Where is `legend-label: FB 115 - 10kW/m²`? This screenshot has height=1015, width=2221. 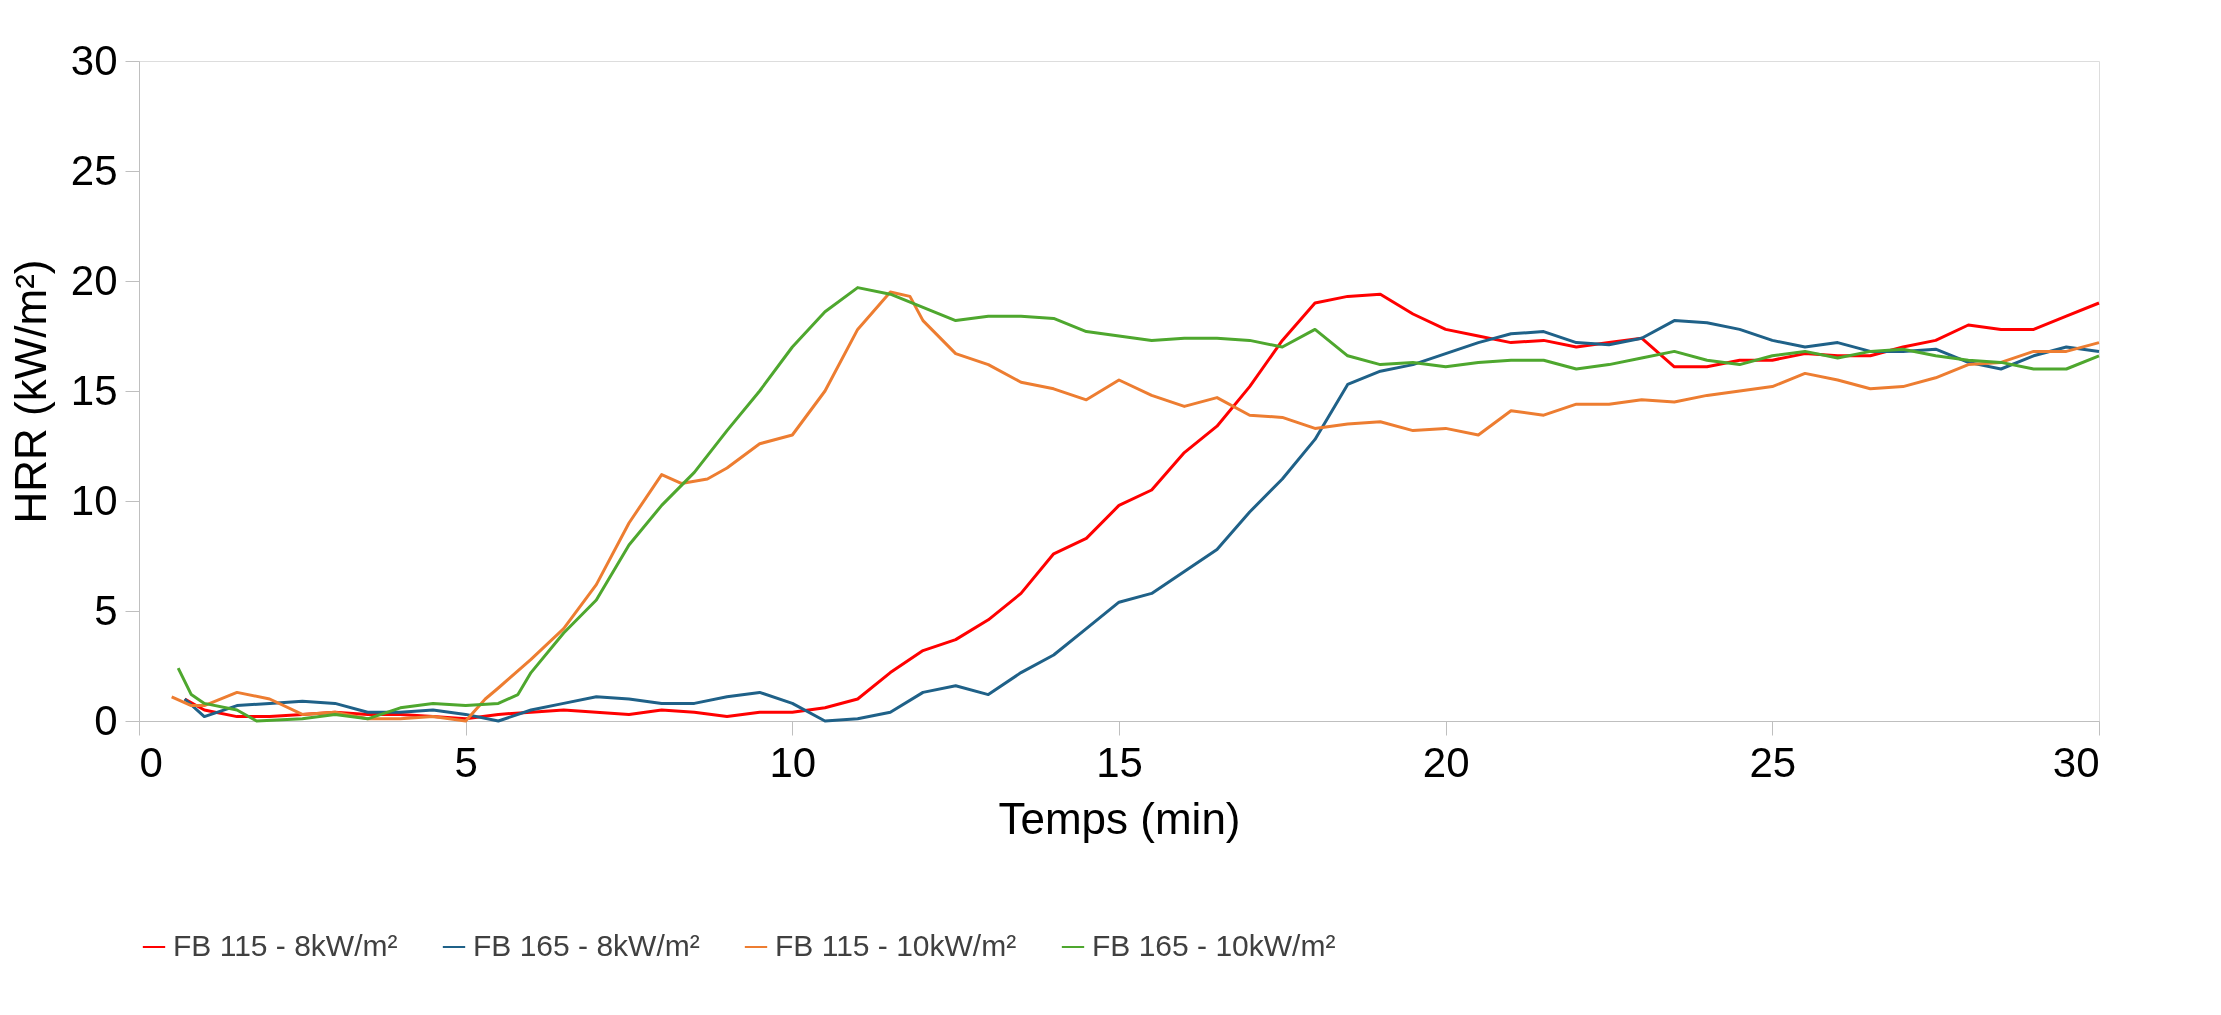 legend-label: FB 115 - 10kW/m² is located at coordinates (896, 945).